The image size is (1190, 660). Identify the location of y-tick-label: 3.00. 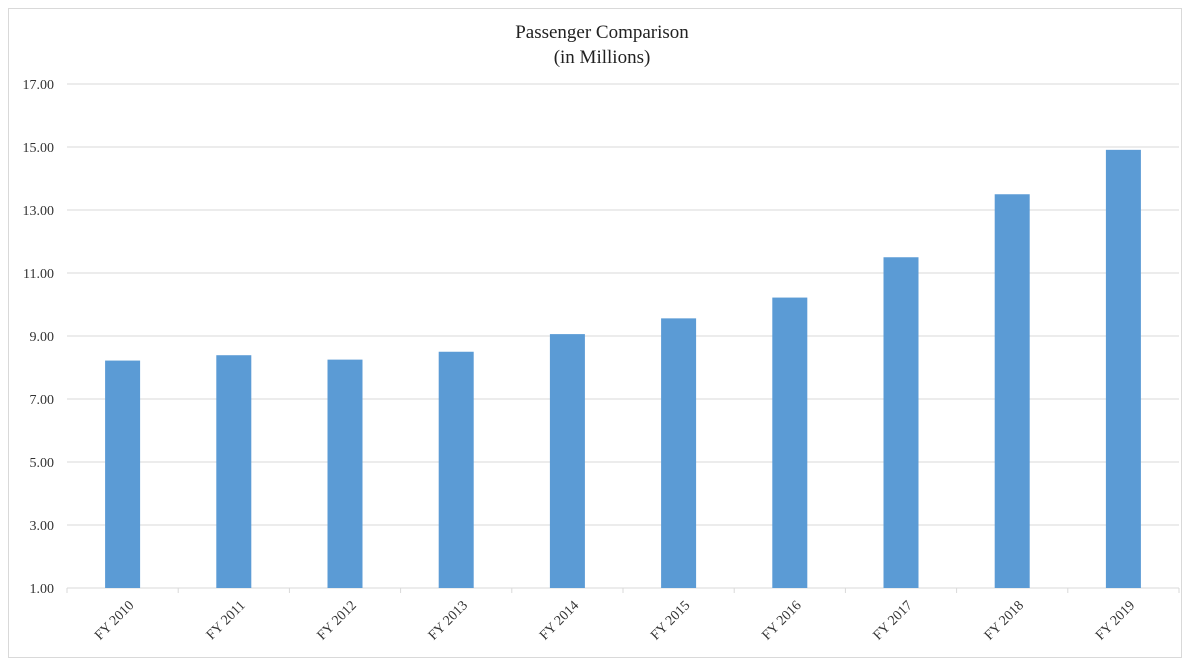
(42, 526).